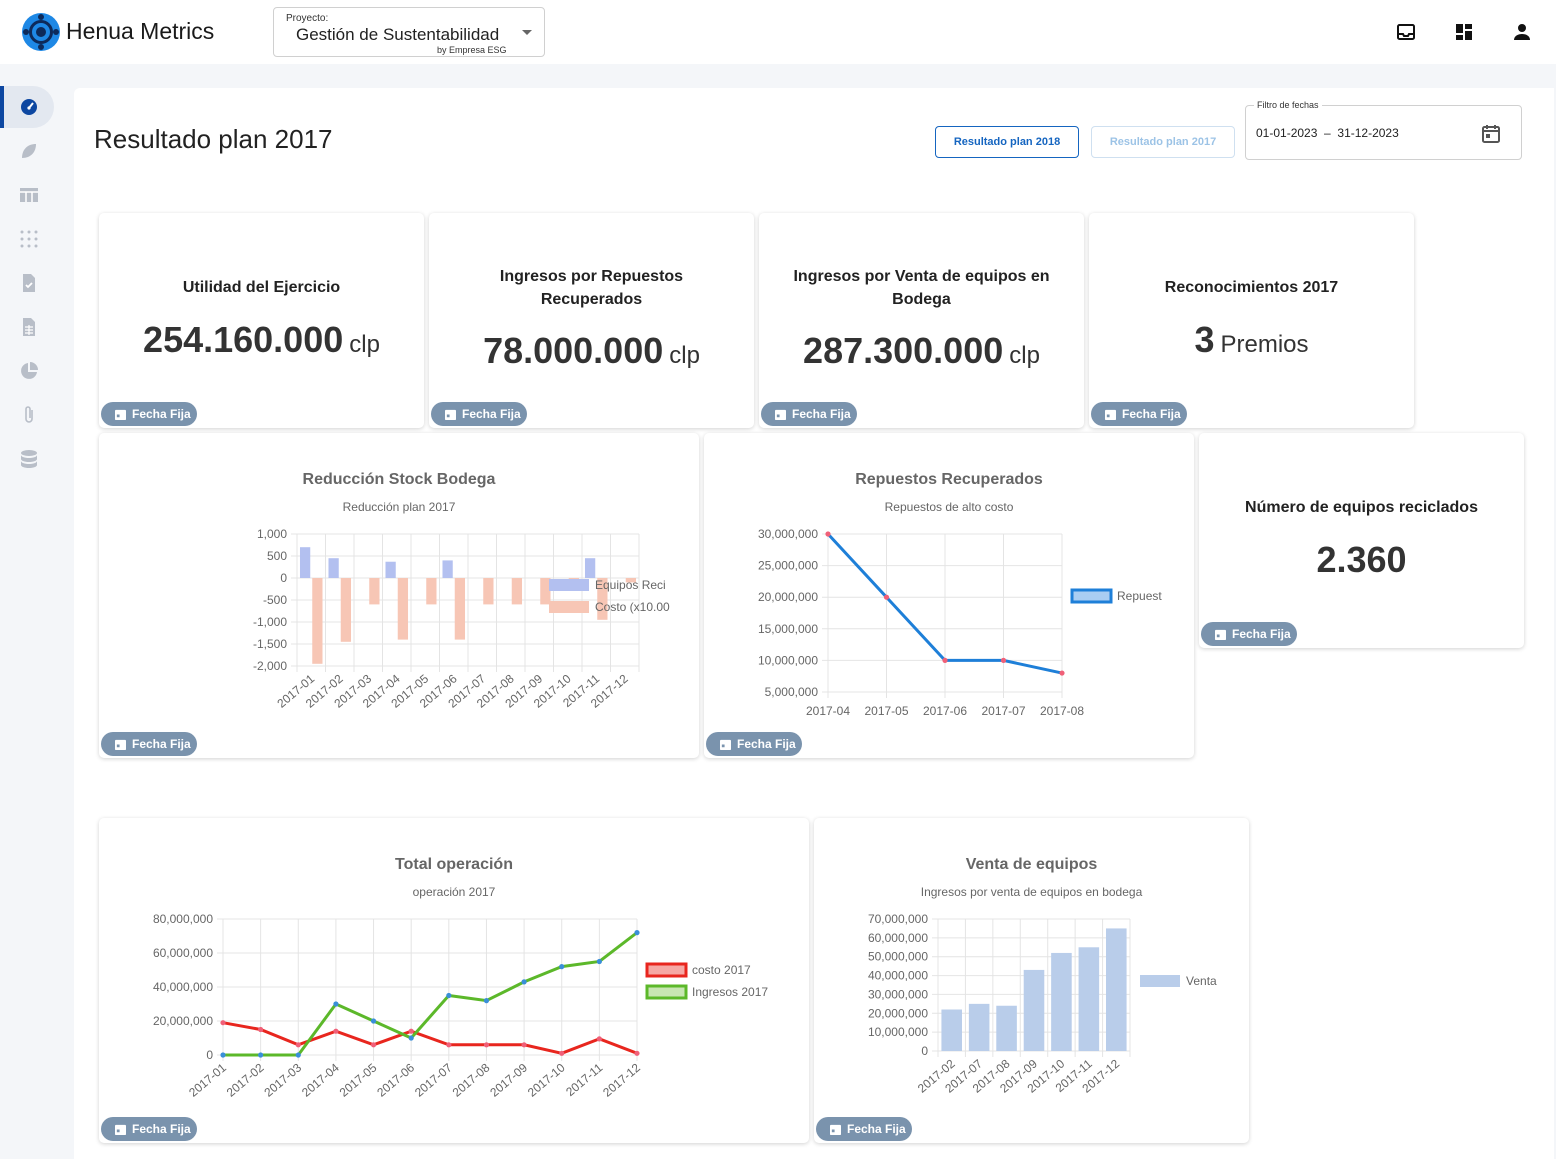 Image resolution: width=1556 pixels, height=1159 pixels. I want to click on y-tick-label: 40,000,000, so click(898, 976).